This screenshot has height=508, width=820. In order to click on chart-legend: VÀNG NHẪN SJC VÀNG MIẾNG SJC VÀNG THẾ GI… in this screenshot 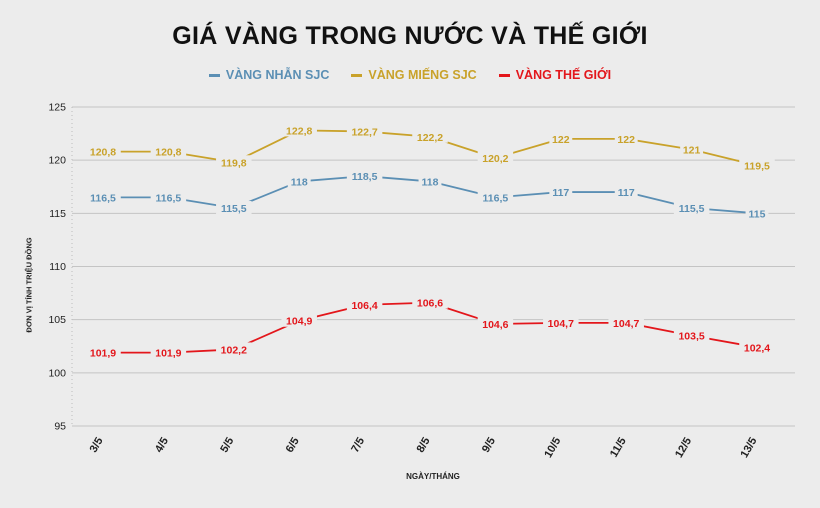, I will do `click(410, 75)`.